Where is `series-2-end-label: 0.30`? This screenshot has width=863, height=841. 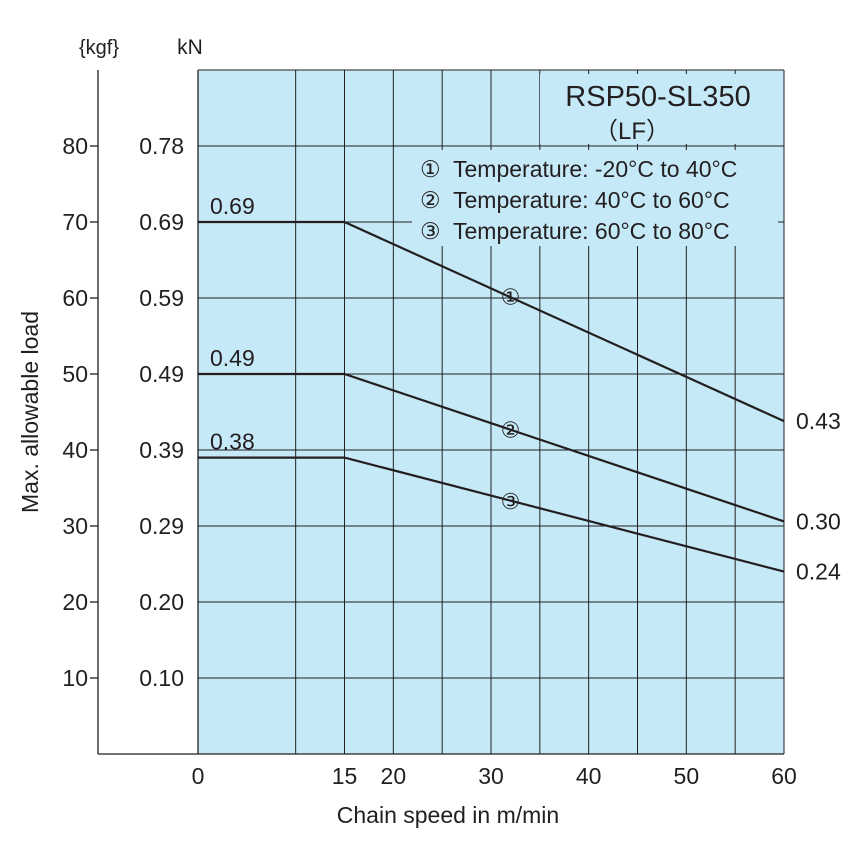
series-2-end-label: 0.30 is located at coordinates (818, 521).